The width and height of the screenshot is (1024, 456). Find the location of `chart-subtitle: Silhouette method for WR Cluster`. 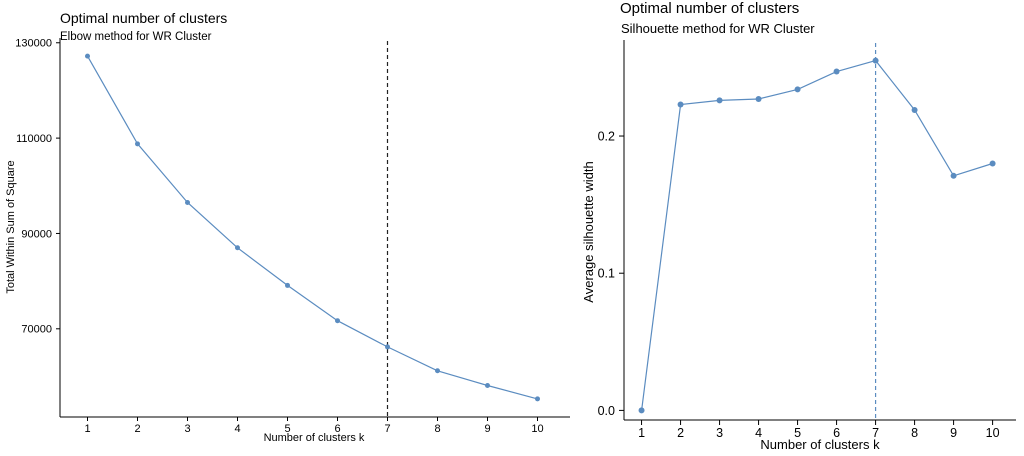

chart-subtitle: Silhouette method for WR Cluster is located at coordinates (718, 28).